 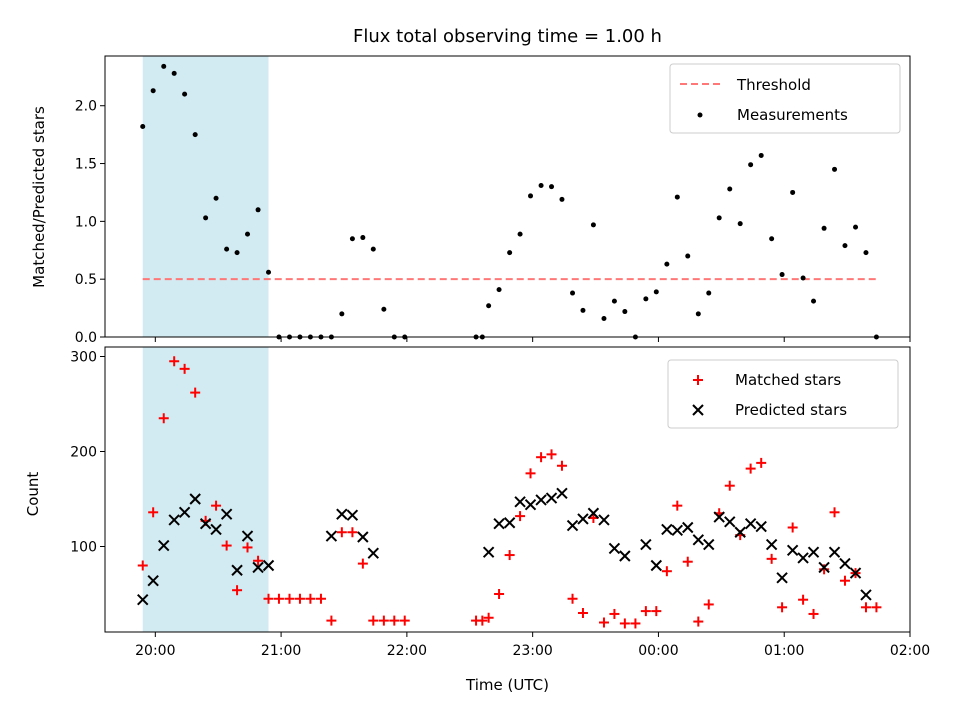 What do you see at coordinates (86, 107) in the screenshot?
I see `y-tick-label: 2.0` at bounding box center [86, 107].